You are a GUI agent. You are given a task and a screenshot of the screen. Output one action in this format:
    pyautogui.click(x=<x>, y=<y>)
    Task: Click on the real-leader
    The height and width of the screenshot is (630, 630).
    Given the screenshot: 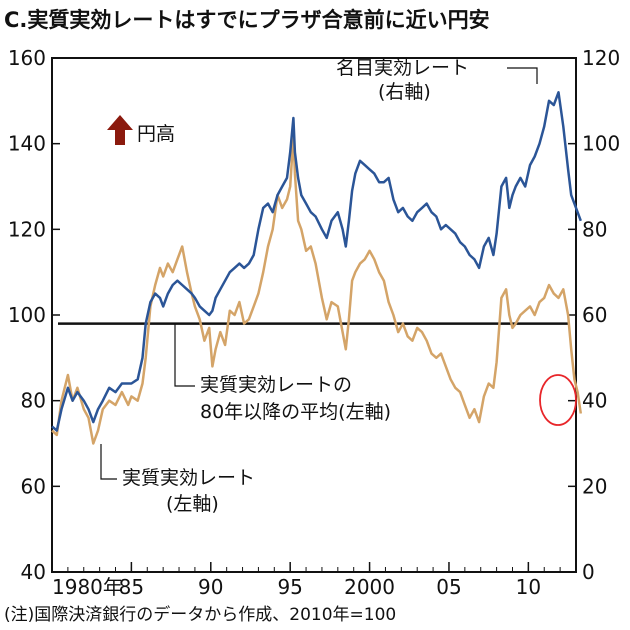 What is the action you would take?
    pyautogui.click(x=108, y=462)
    